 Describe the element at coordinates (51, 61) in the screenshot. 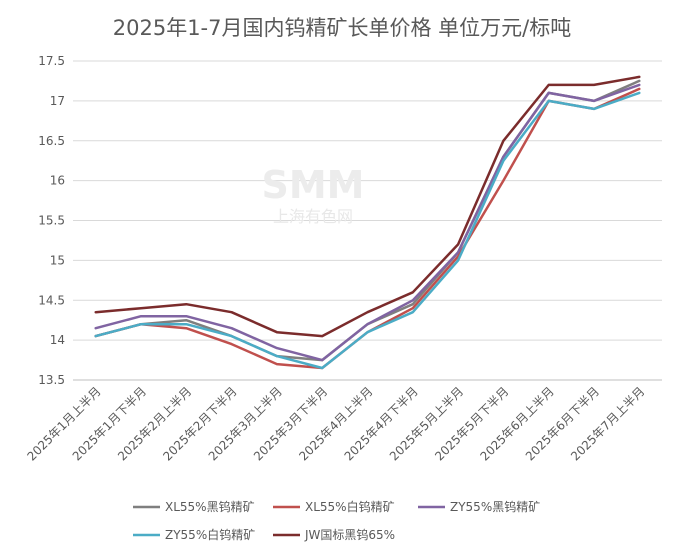

I see `y-tick-label: 17.5` at that location.